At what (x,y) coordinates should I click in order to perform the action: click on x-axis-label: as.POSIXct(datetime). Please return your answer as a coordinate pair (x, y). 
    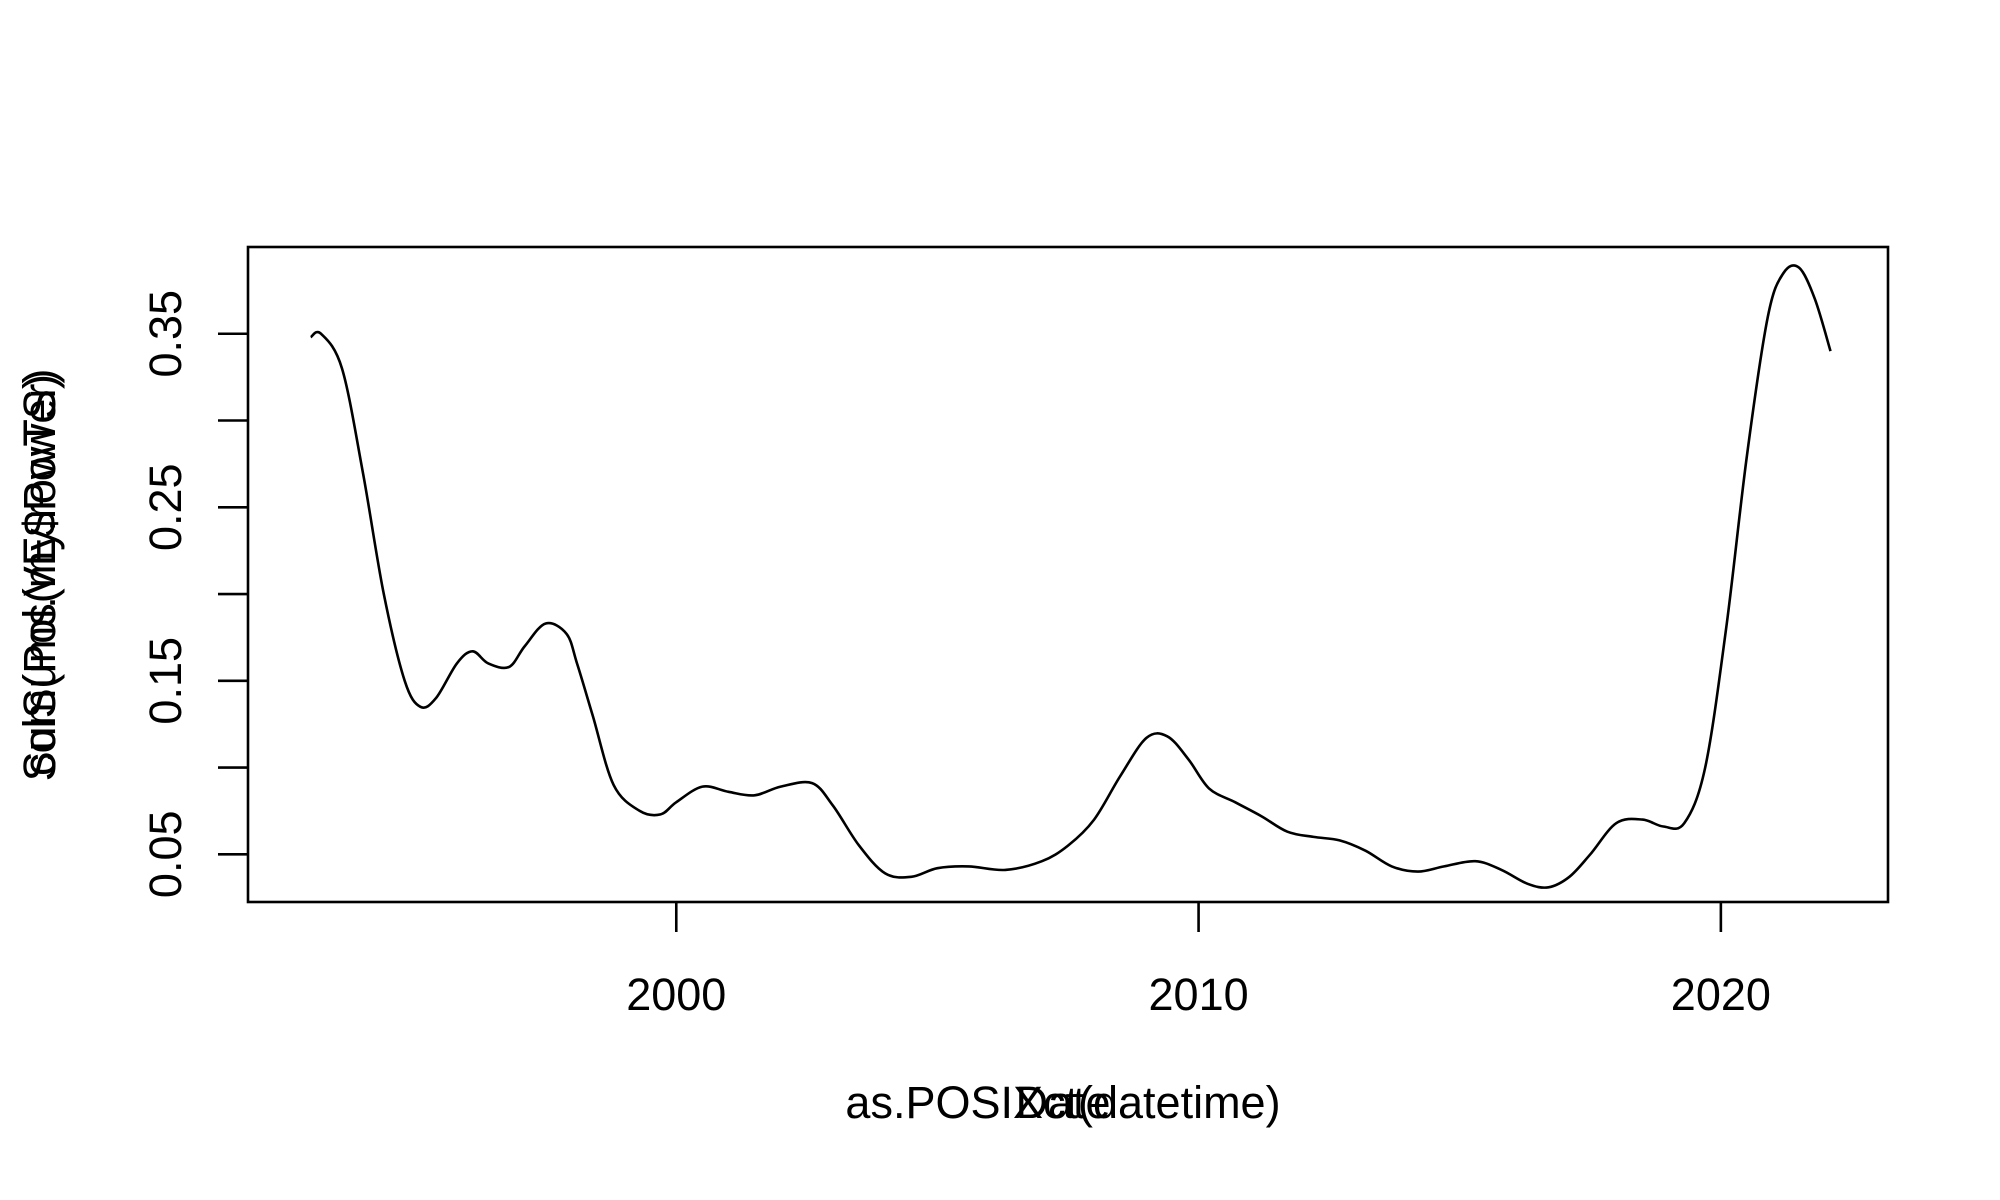
    Looking at the image, I should click on (1062, 1102).